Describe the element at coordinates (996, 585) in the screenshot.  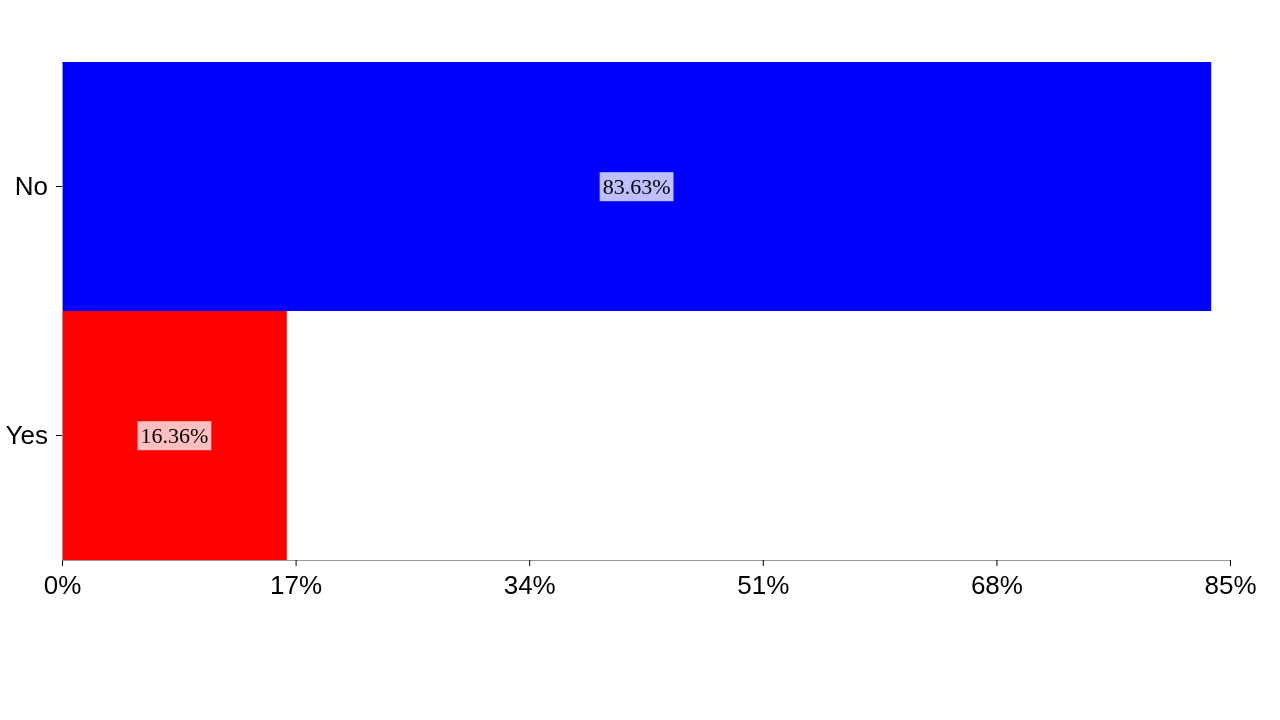
I see `x-tick-label: 68%` at that location.